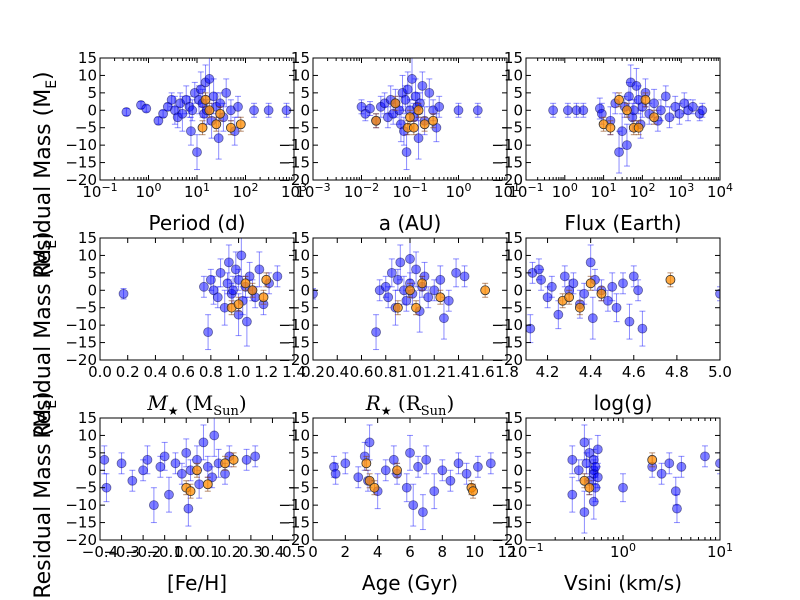 Image resolution: width=800 pixels, height=600 pixels. What do you see at coordinates (591, 372) in the screenshot?
I see `x-tick-label: 4.4` at bounding box center [591, 372].